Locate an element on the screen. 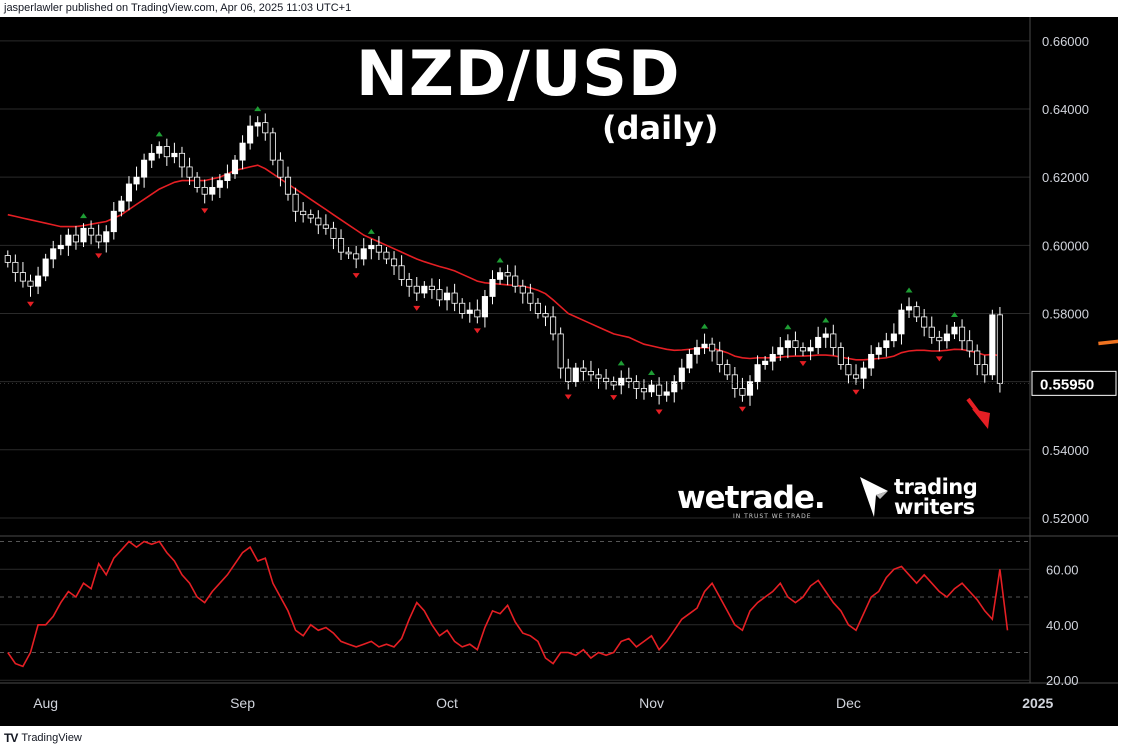 This screenshot has height=749, width=1121. price-tick-label: 0.62000 is located at coordinates (1065, 177).